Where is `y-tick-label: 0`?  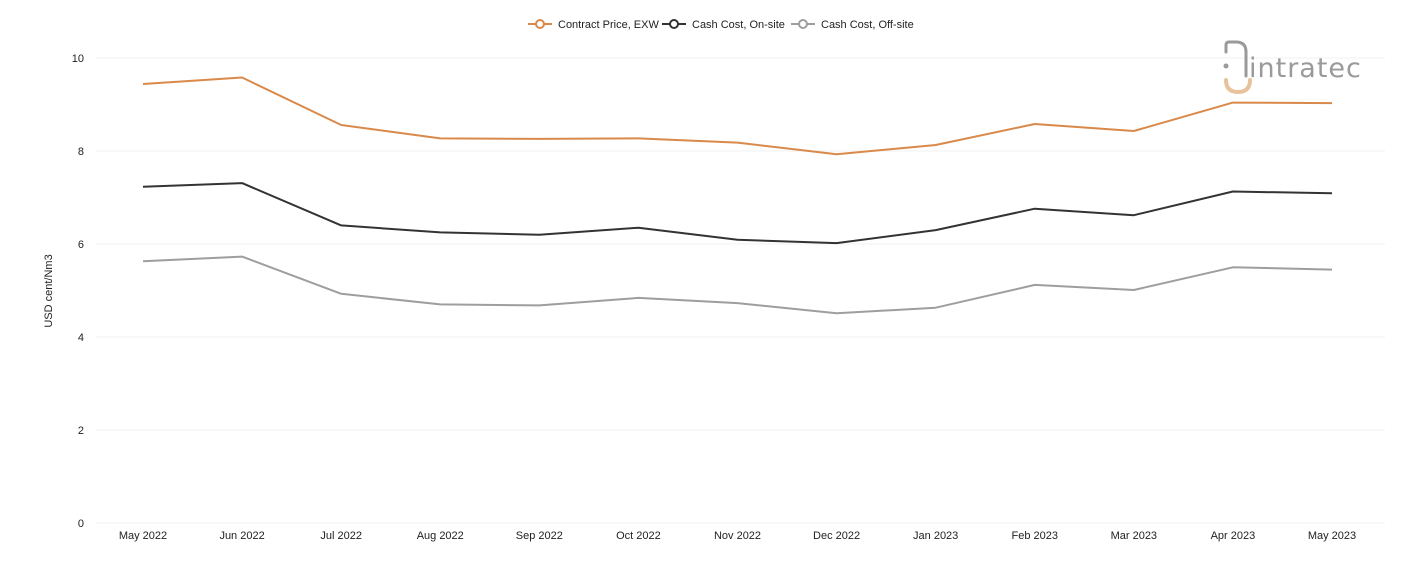 y-tick-label: 0 is located at coordinates (81, 524).